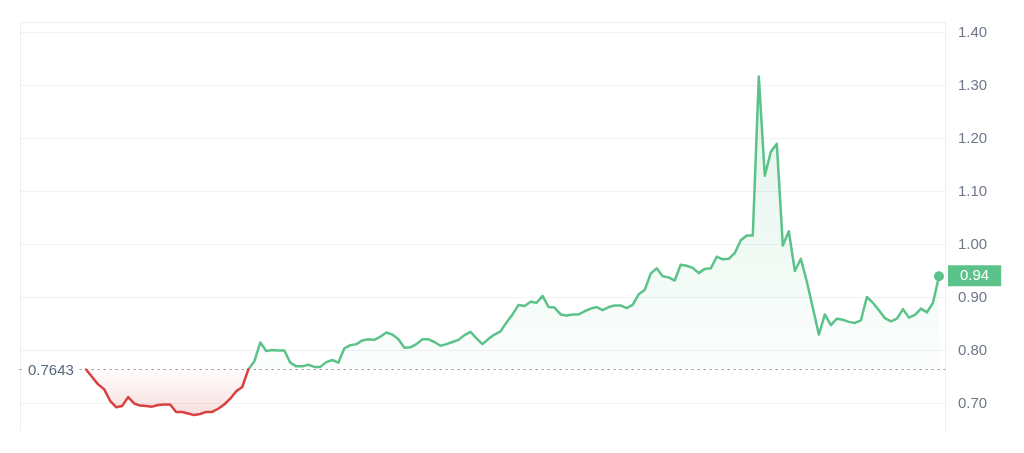  I want to click on y-tick-label: 0.90, so click(973, 296).